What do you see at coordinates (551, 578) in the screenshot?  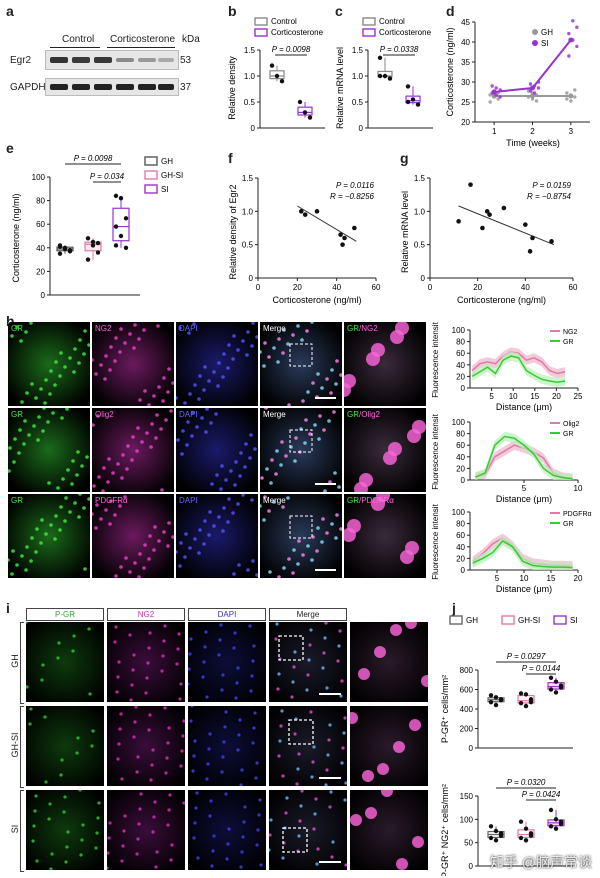 I see `x-tick-label: 15` at bounding box center [551, 578].